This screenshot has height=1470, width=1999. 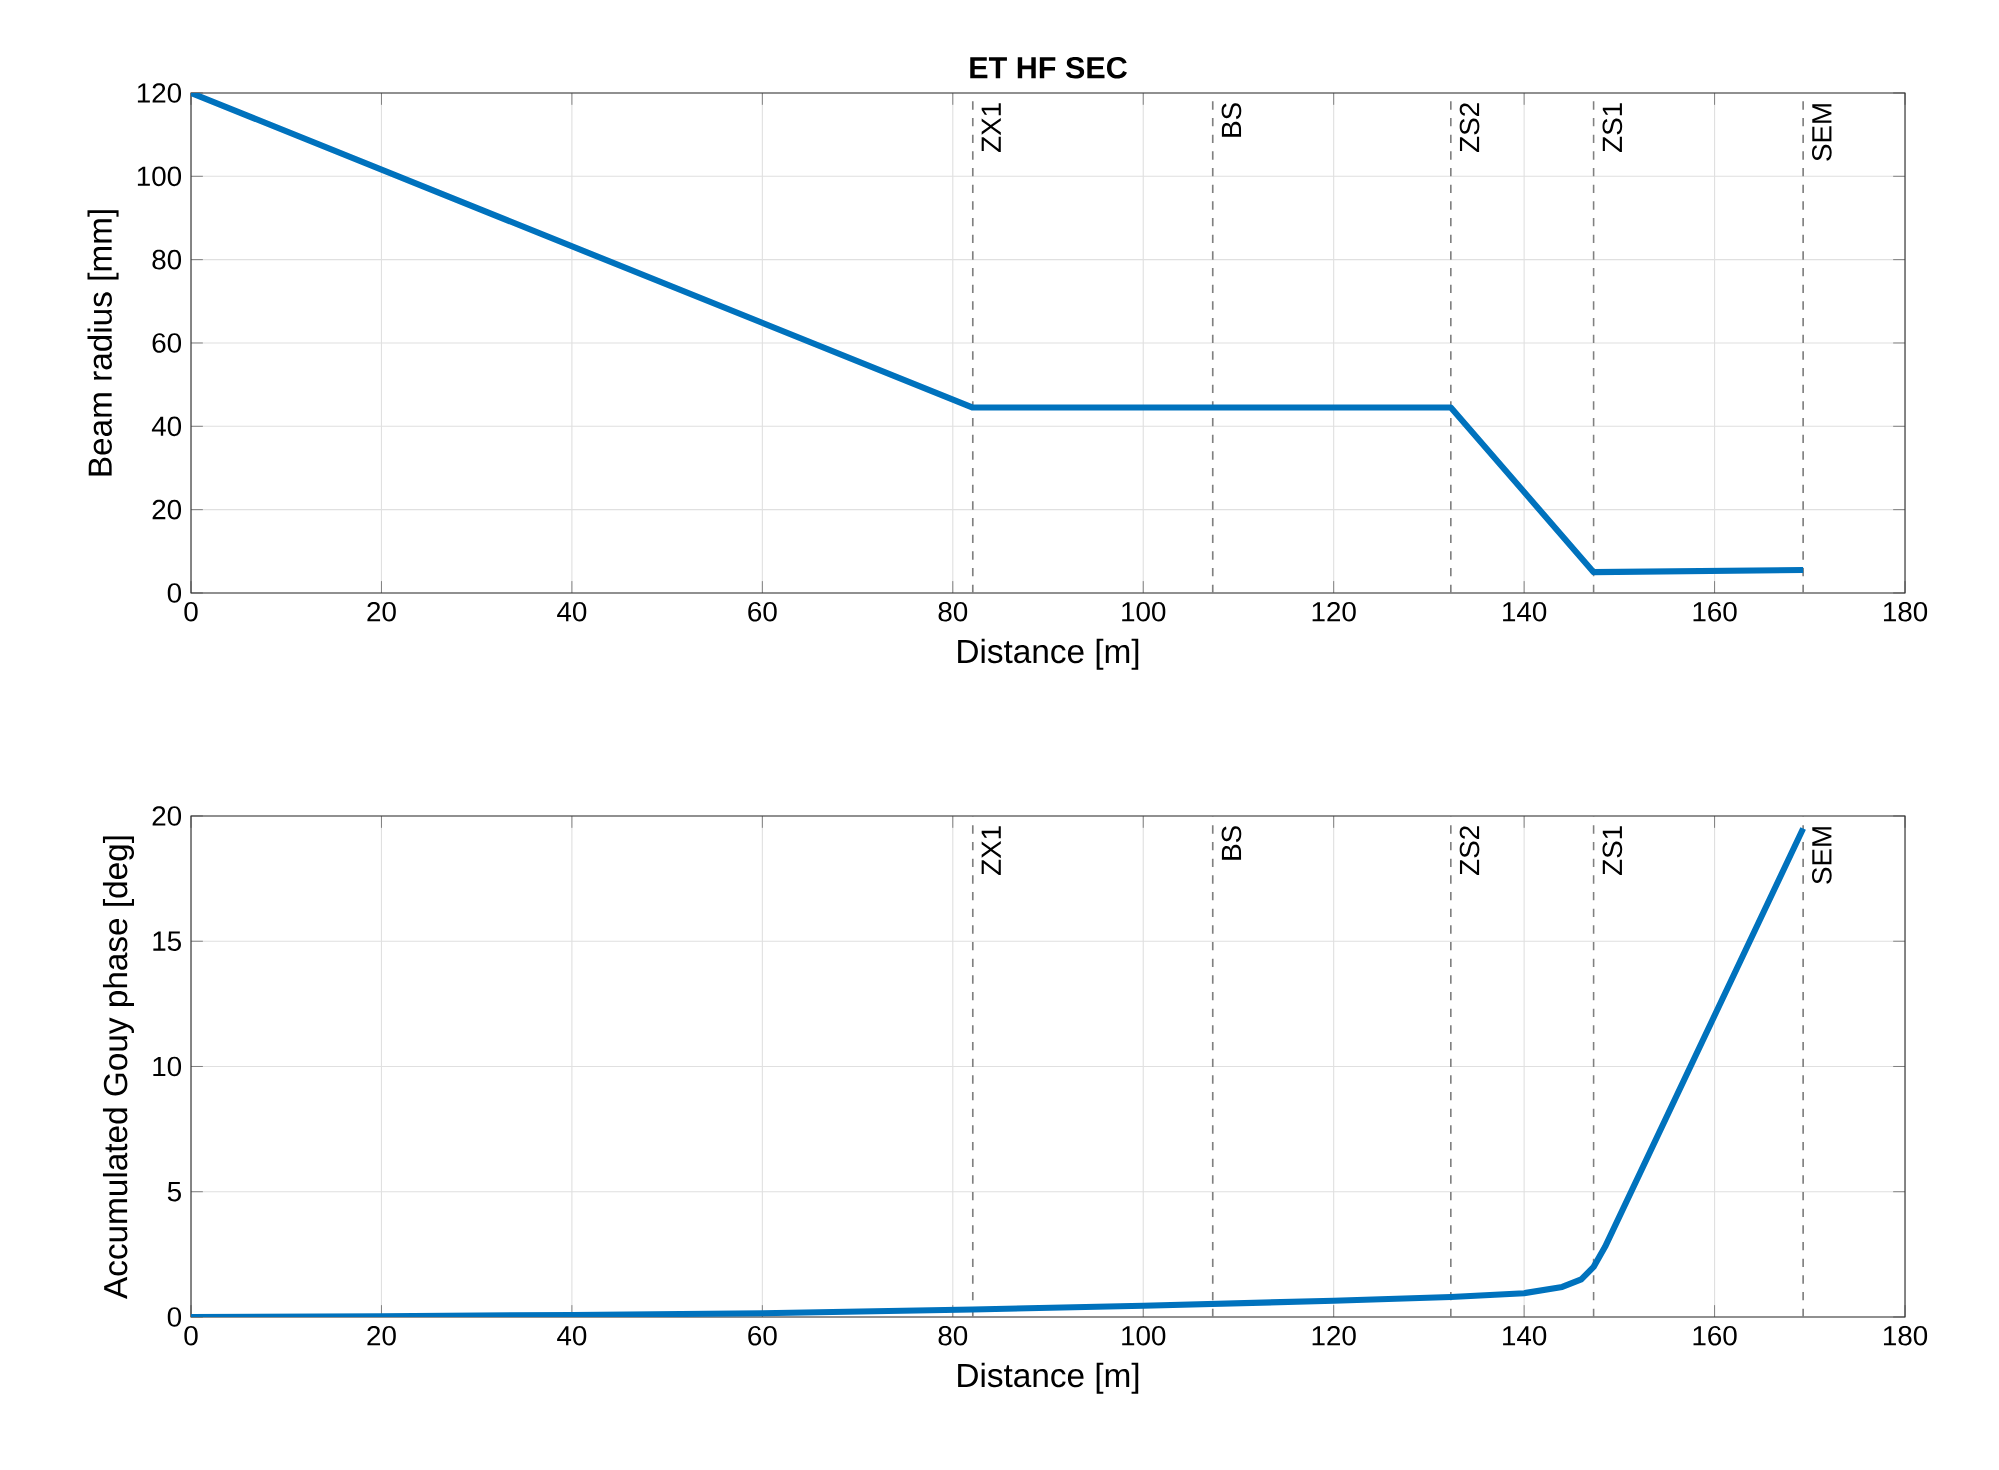 I want to click on y-axis-title: Beam radius [mm], so click(x=103, y=343).